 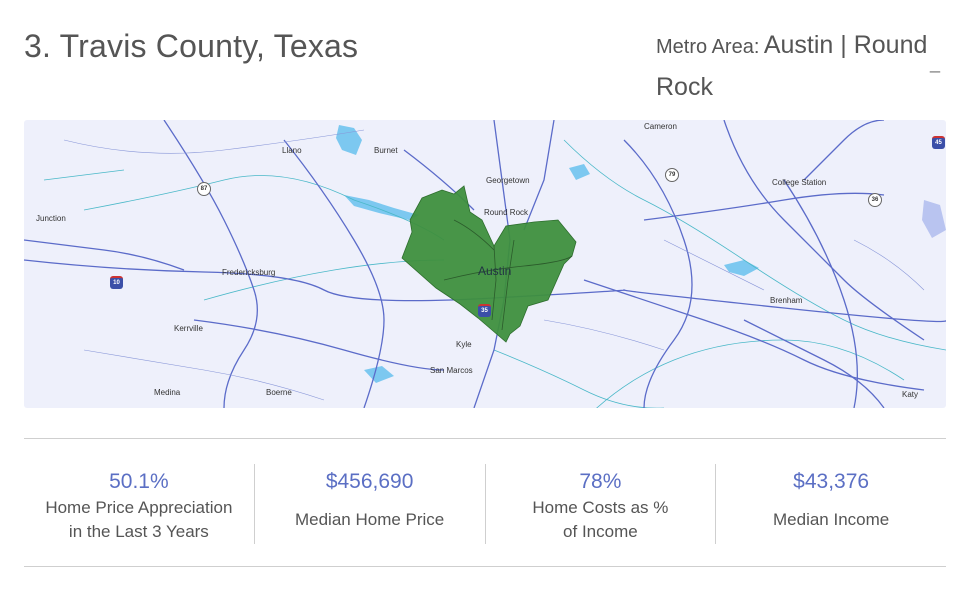 I want to click on city-label-burnet: Burnet, so click(x=386, y=150).